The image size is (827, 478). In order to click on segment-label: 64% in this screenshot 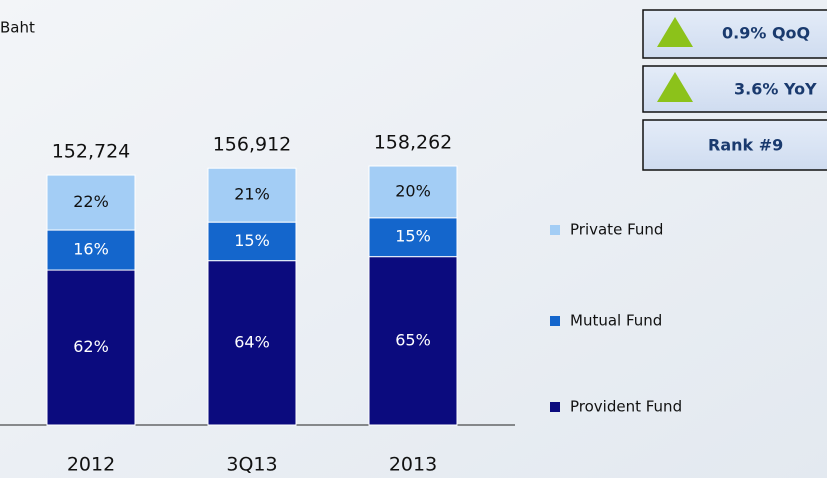, I will do `click(252, 341)`.